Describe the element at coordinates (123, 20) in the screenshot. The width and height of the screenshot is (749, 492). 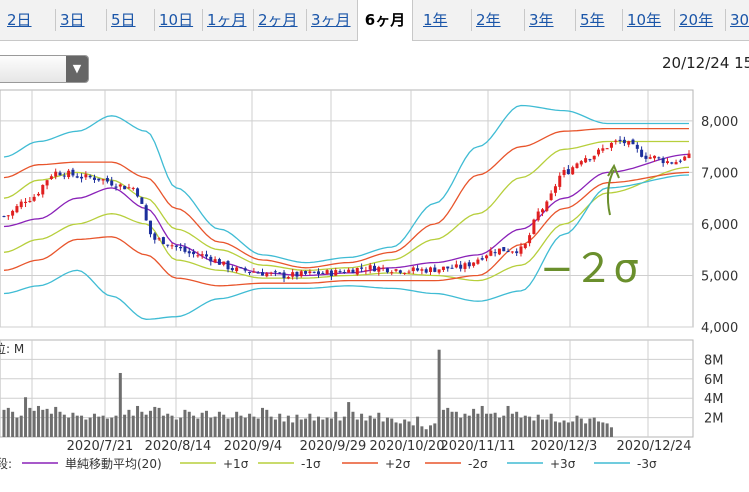
I see `tab-2: 5日` at that location.